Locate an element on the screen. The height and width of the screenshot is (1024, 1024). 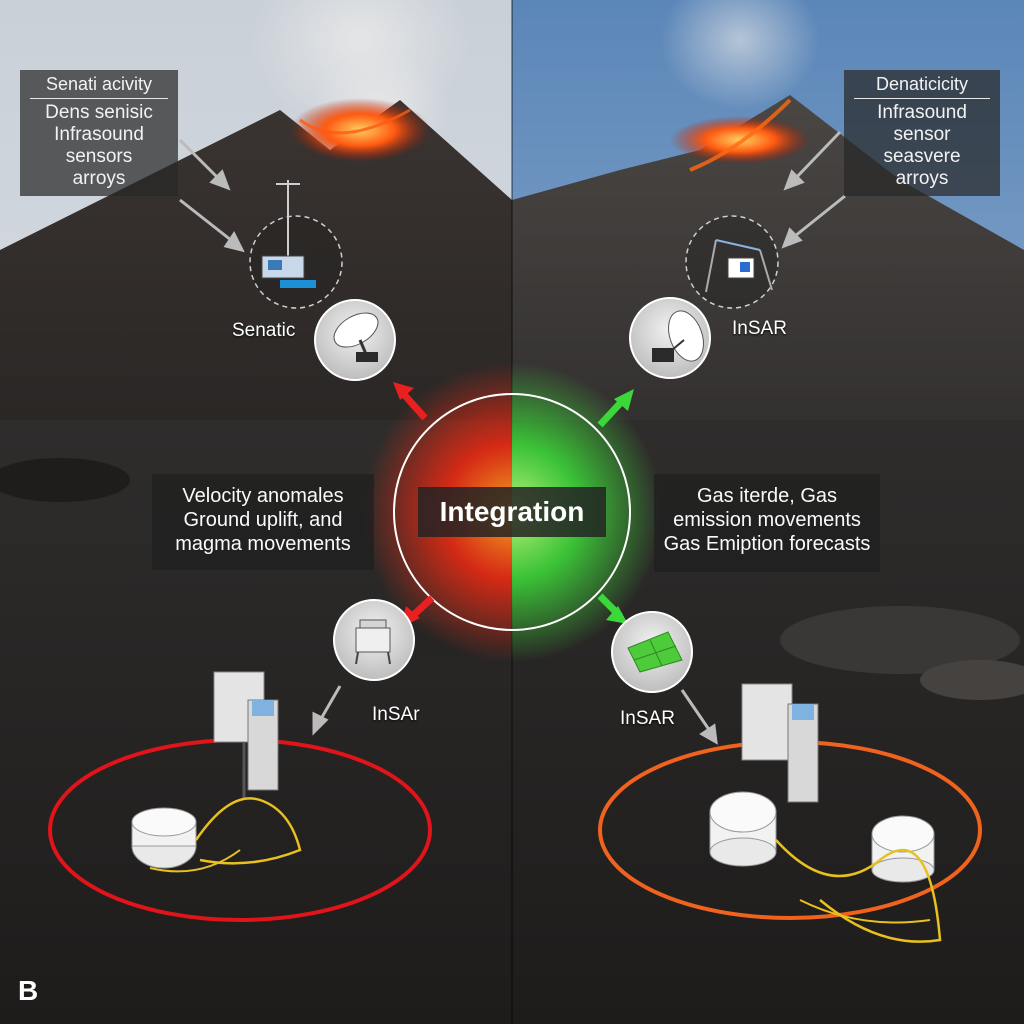
left-description-line: Ground uplift, and is located at coordinates (263, 520).